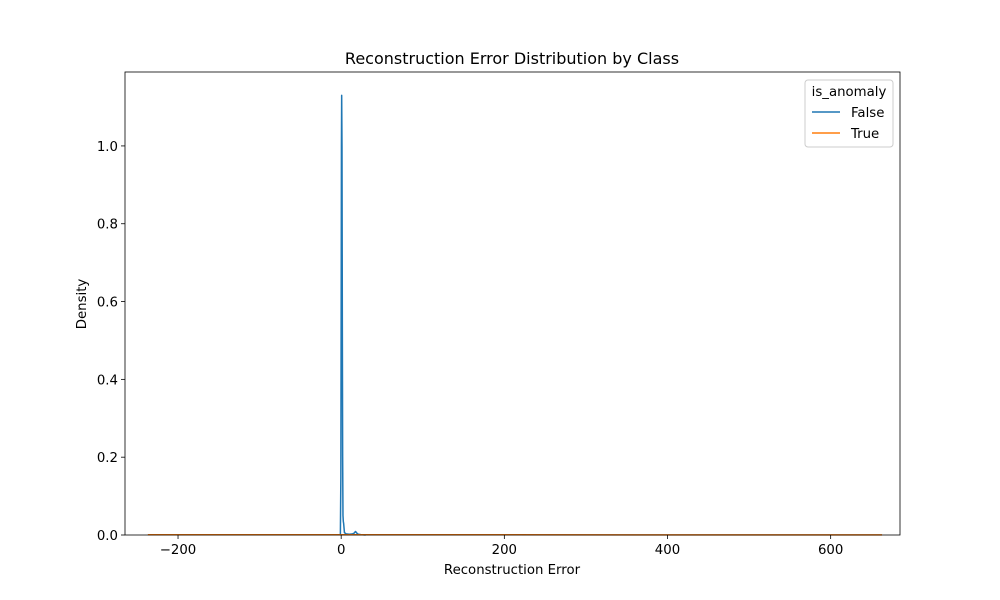 The height and width of the screenshot is (600, 1000). Describe the element at coordinates (512, 570) in the screenshot. I see `x-axis-label: Reconstruction Error` at that location.